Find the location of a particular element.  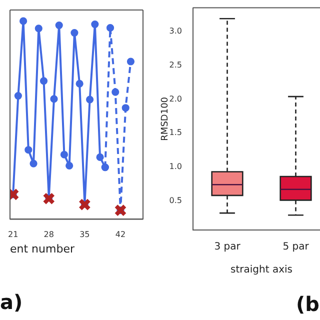

x-axis-title: ent number is located at coordinates (42, 249).